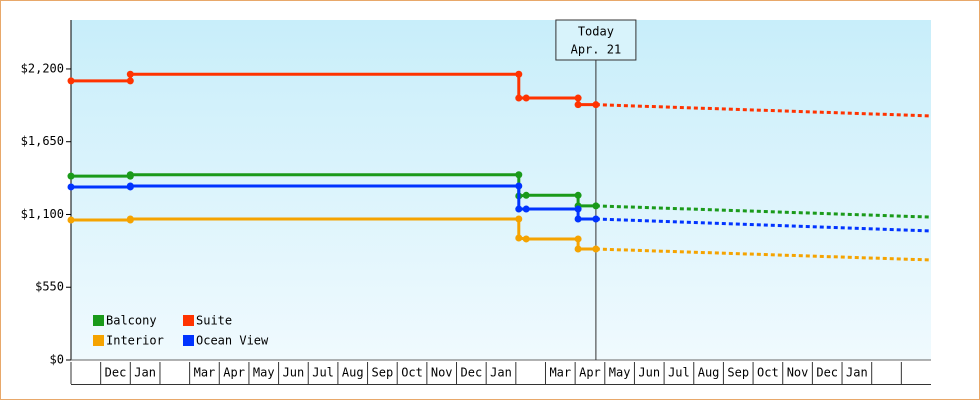 This screenshot has height=400, width=980. Describe the element at coordinates (135, 341) in the screenshot. I see `legend-label: Interior` at that location.